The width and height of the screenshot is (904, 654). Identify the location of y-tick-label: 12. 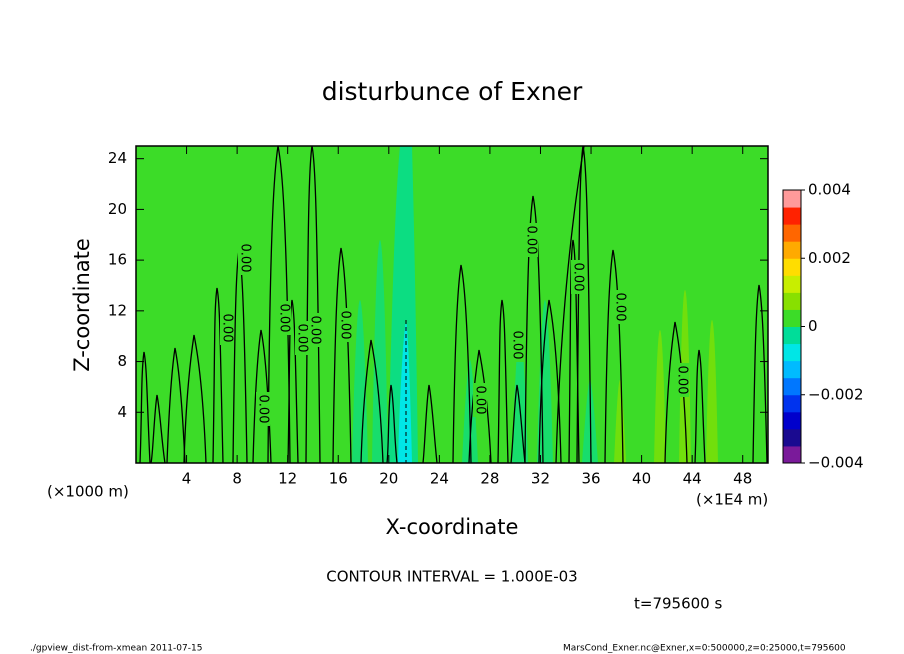
(117, 310).